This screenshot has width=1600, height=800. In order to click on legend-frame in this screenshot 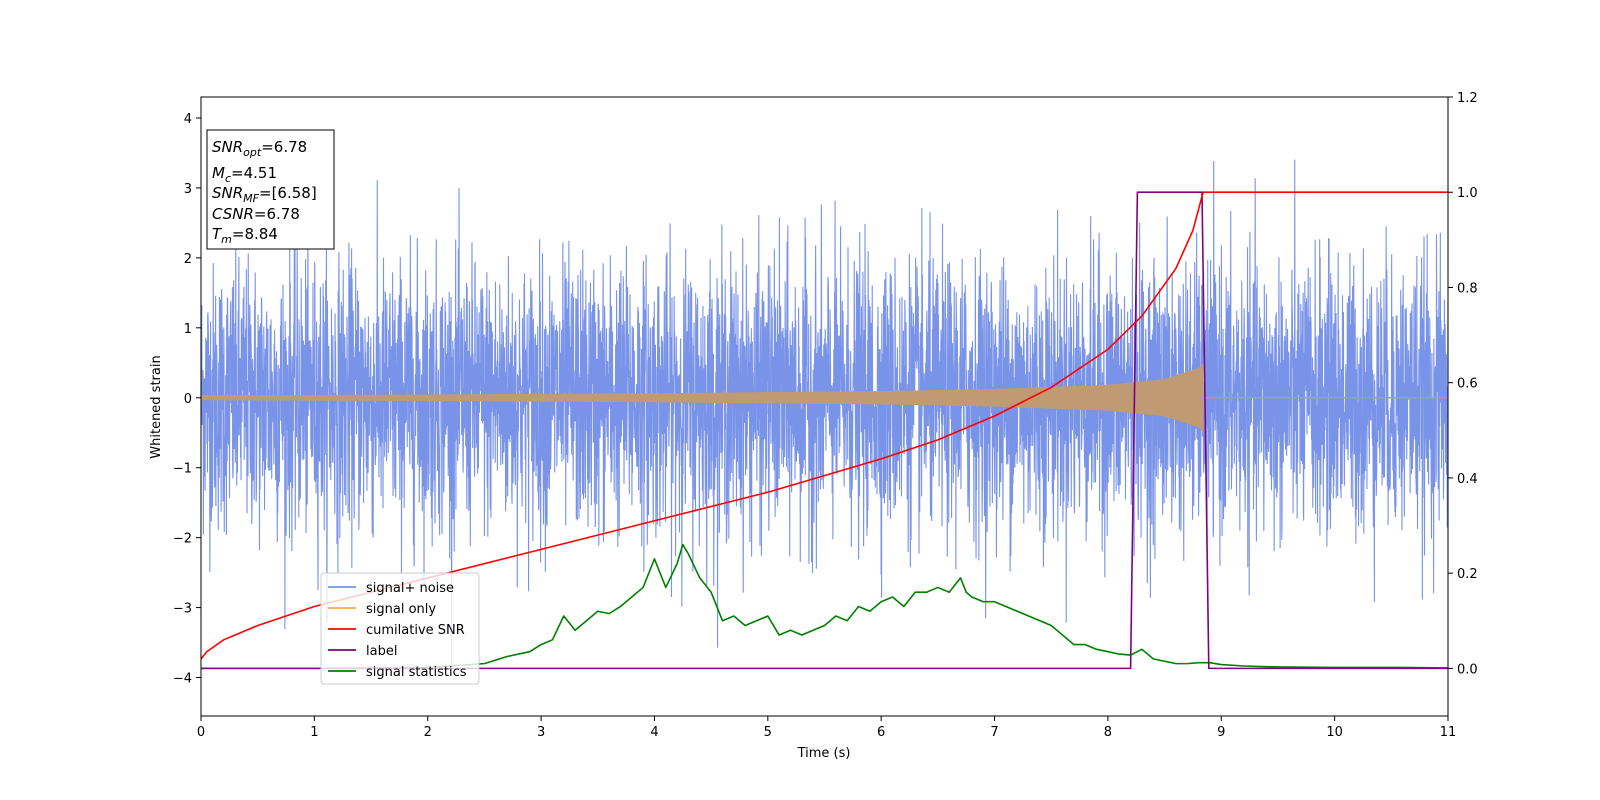, I will do `click(400, 628)`.